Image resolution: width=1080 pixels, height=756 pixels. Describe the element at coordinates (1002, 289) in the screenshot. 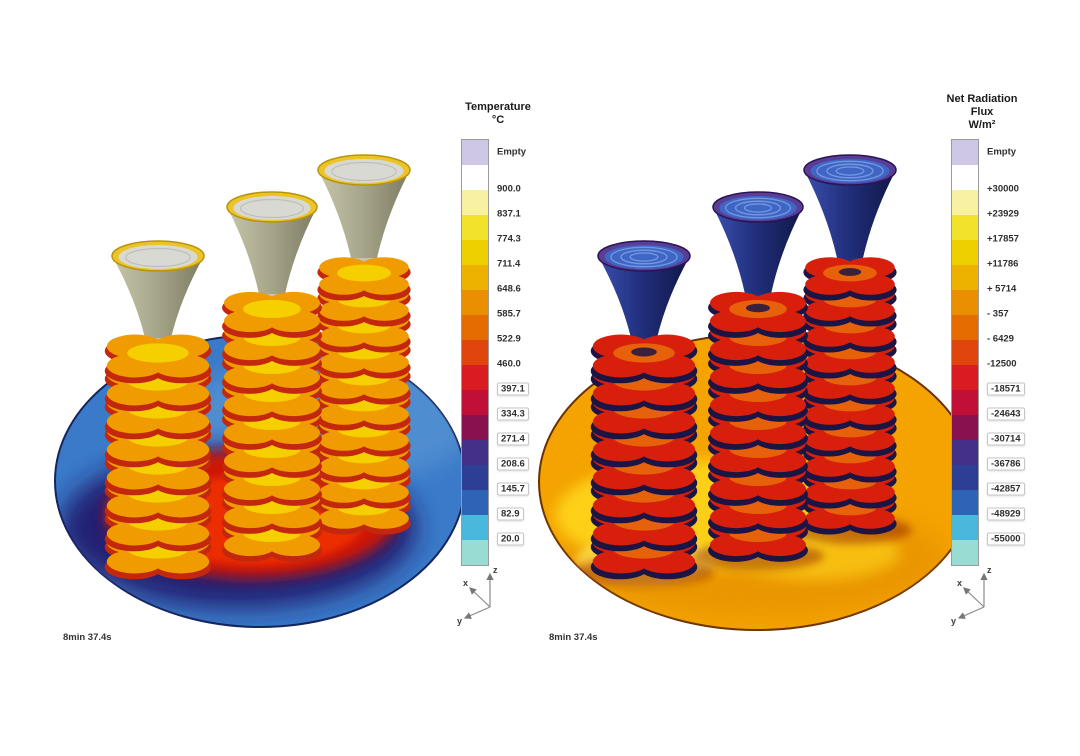

I see `legend-tick-label: + 5714` at that location.